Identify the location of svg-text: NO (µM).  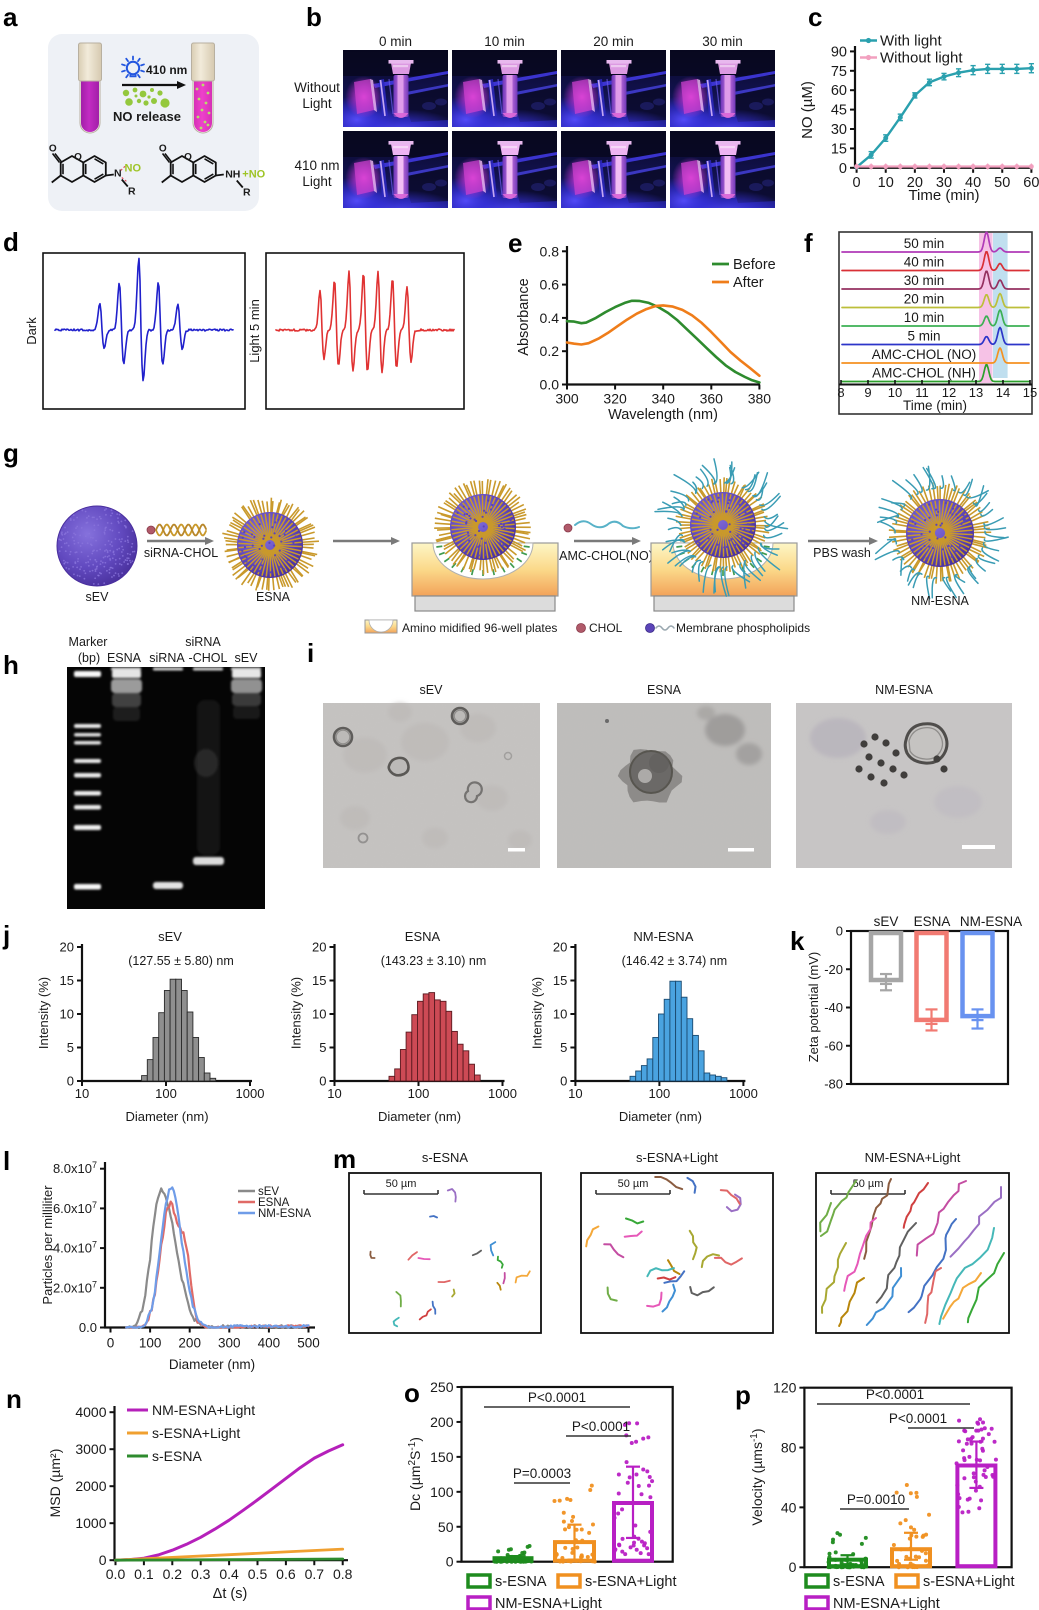
(807, 110).